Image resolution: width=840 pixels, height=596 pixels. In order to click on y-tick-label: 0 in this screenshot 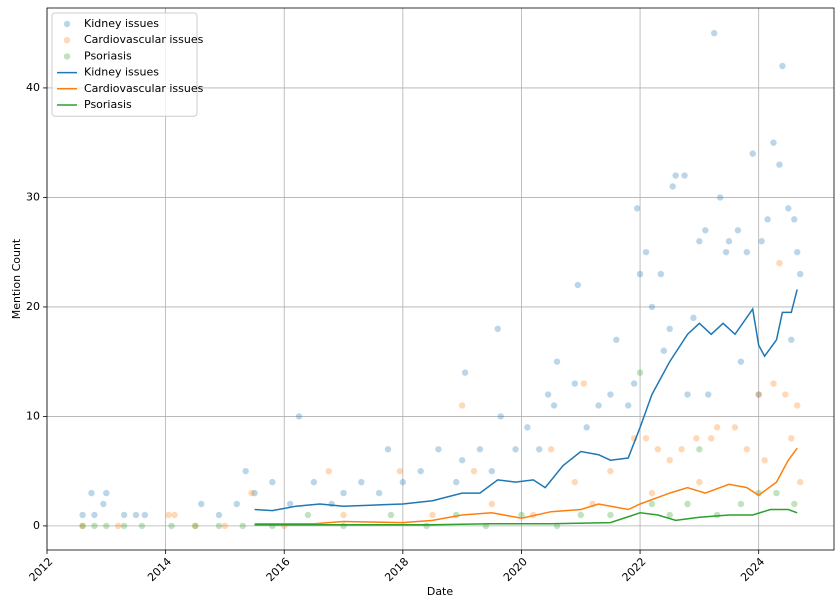, I will do `click(36, 525)`.